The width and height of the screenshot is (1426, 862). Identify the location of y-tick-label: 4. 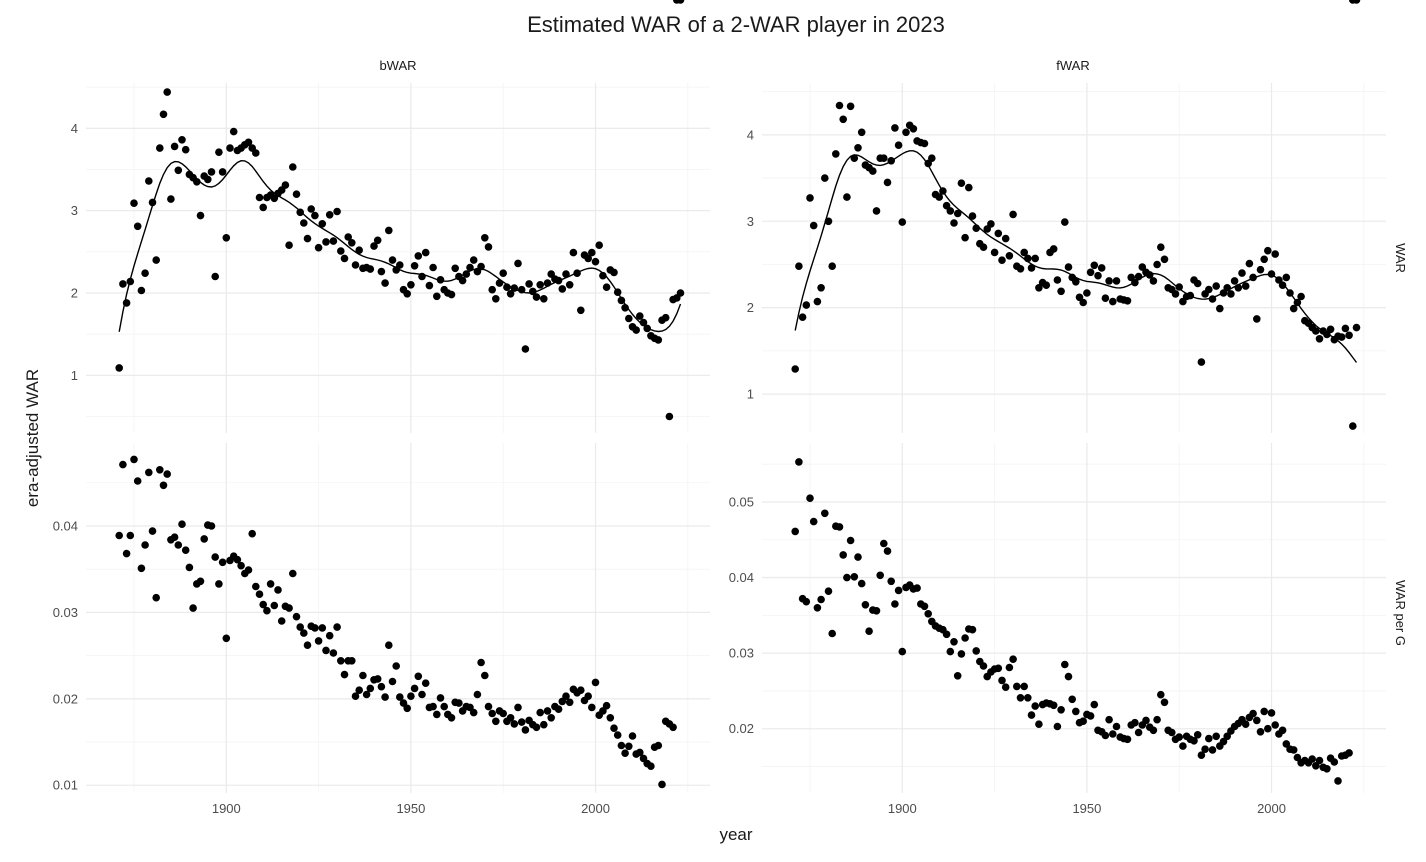
(74, 128).